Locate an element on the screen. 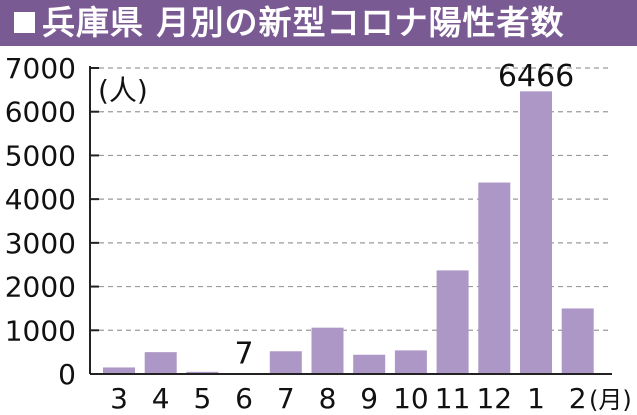 Image resolution: width=637 pixels, height=415 pixels. x-tick-label: 1 is located at coordinates (536, 398).